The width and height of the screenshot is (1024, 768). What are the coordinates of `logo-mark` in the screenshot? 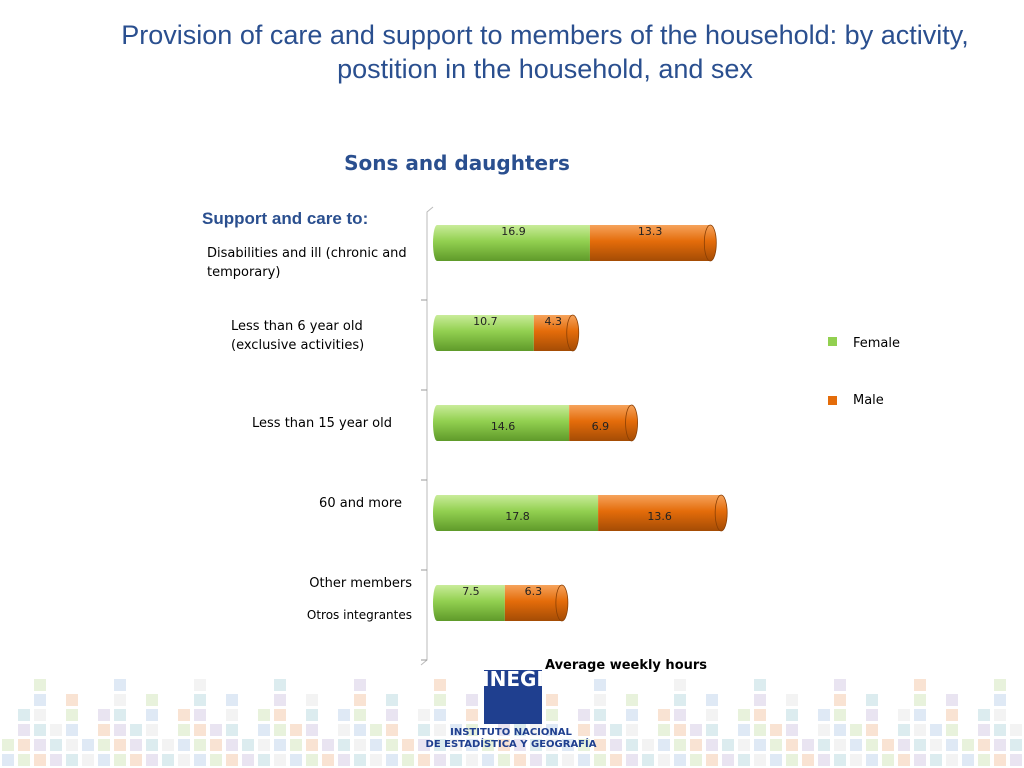 It's located at (513, 697).